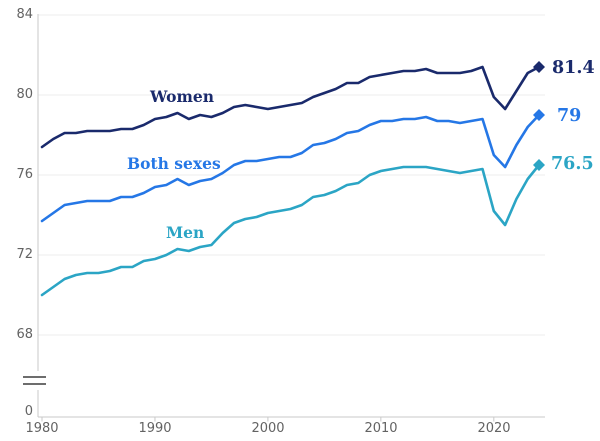  I want to click on x-tick-label-1990: 1990, so click(155, 428).